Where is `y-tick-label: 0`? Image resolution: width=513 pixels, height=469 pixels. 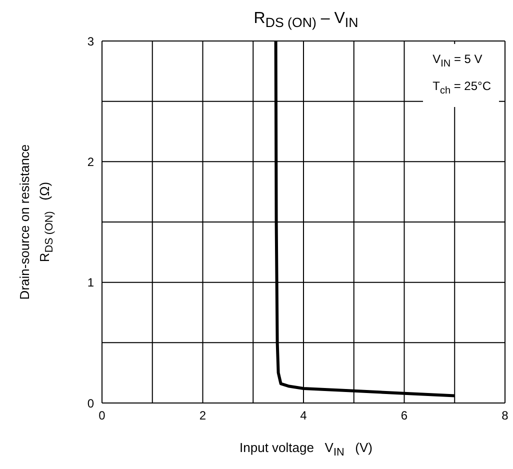
y-tick-label: 0 is located at coordinates (90, 403).